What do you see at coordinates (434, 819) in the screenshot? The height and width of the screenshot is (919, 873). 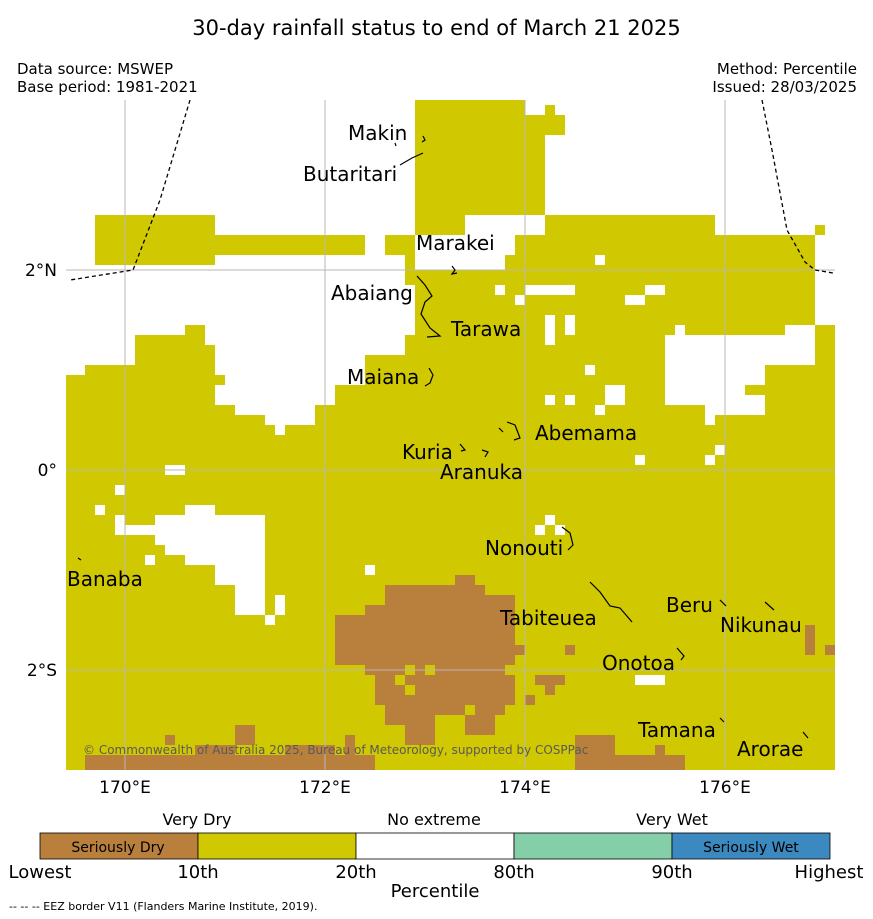 I see `legend-group-no-extreme: No extreme` at bounding box center [434, 819].